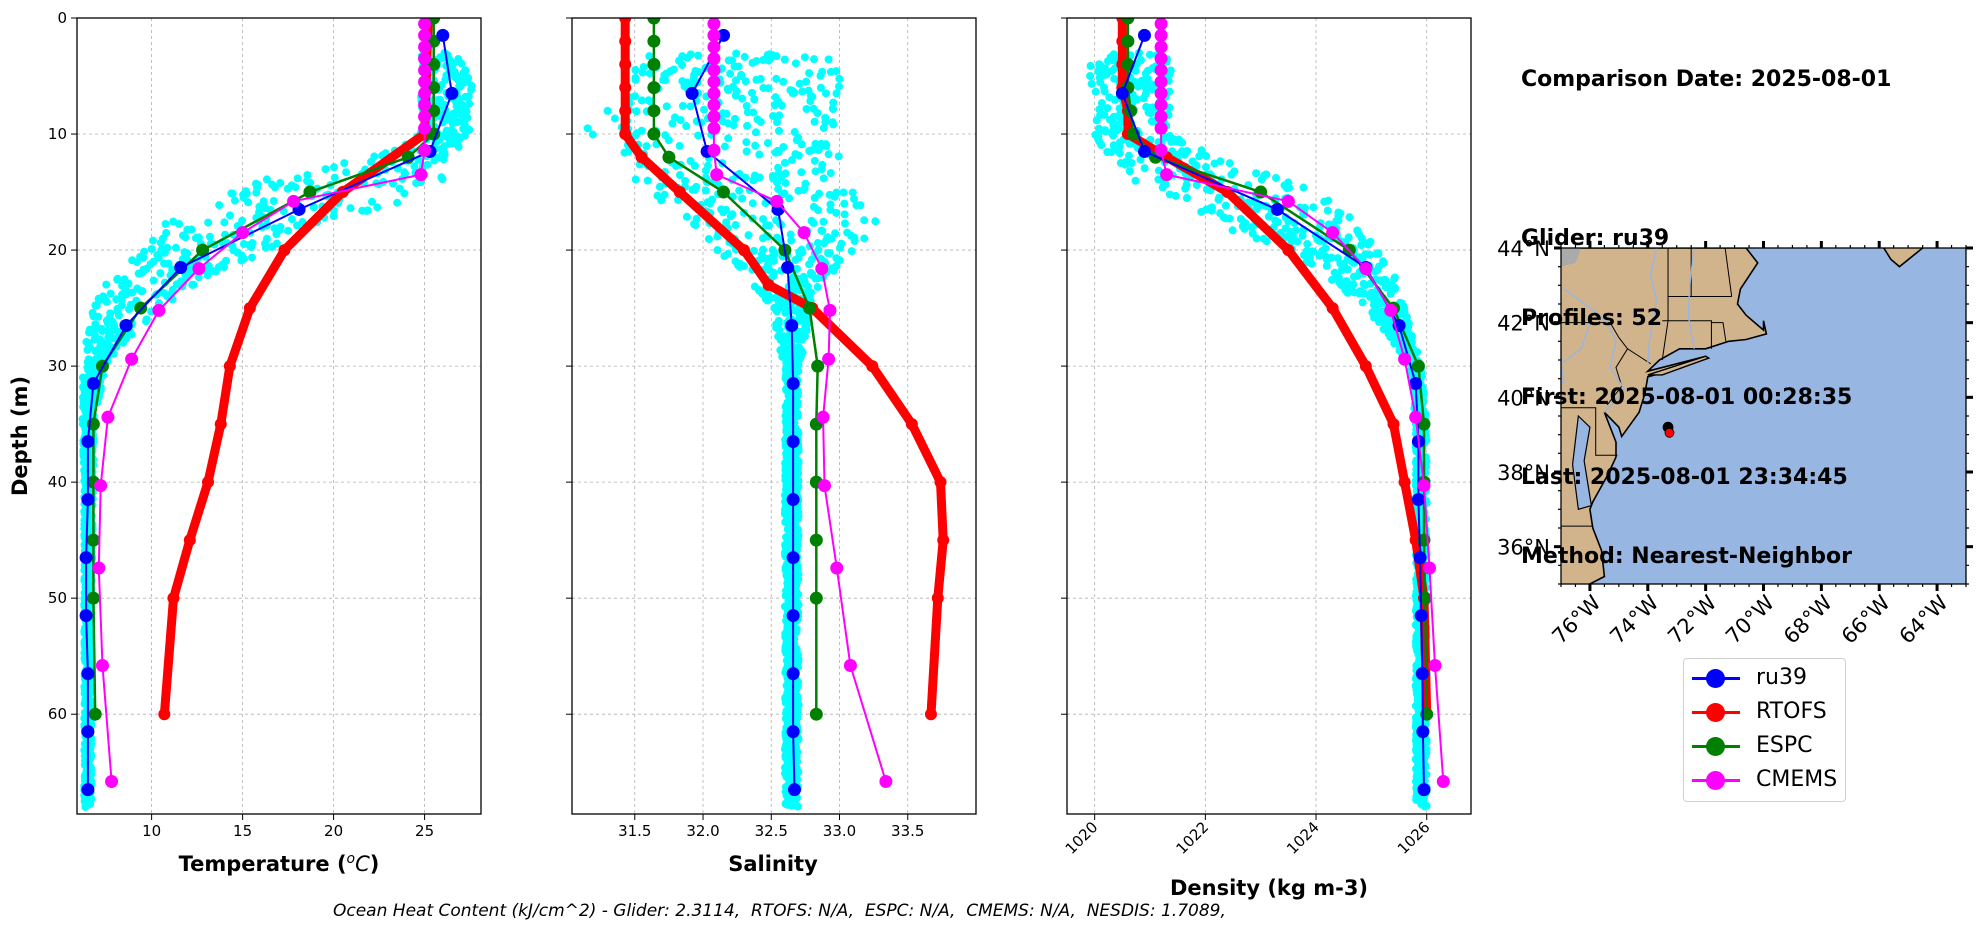 This screenshot has height=934, width=1979. What do you see at coordinates (279, 863) in the screenshot?
I see `x-axis-label: Temperature (oC)` at bounding box center [279, 863].